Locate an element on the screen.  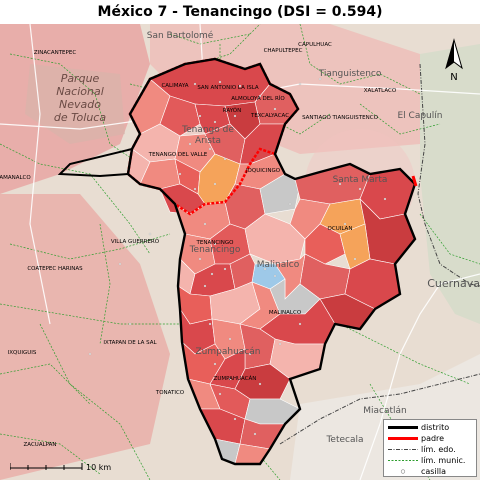
legend-row-district: distrito is located at coordinates (418, 427).